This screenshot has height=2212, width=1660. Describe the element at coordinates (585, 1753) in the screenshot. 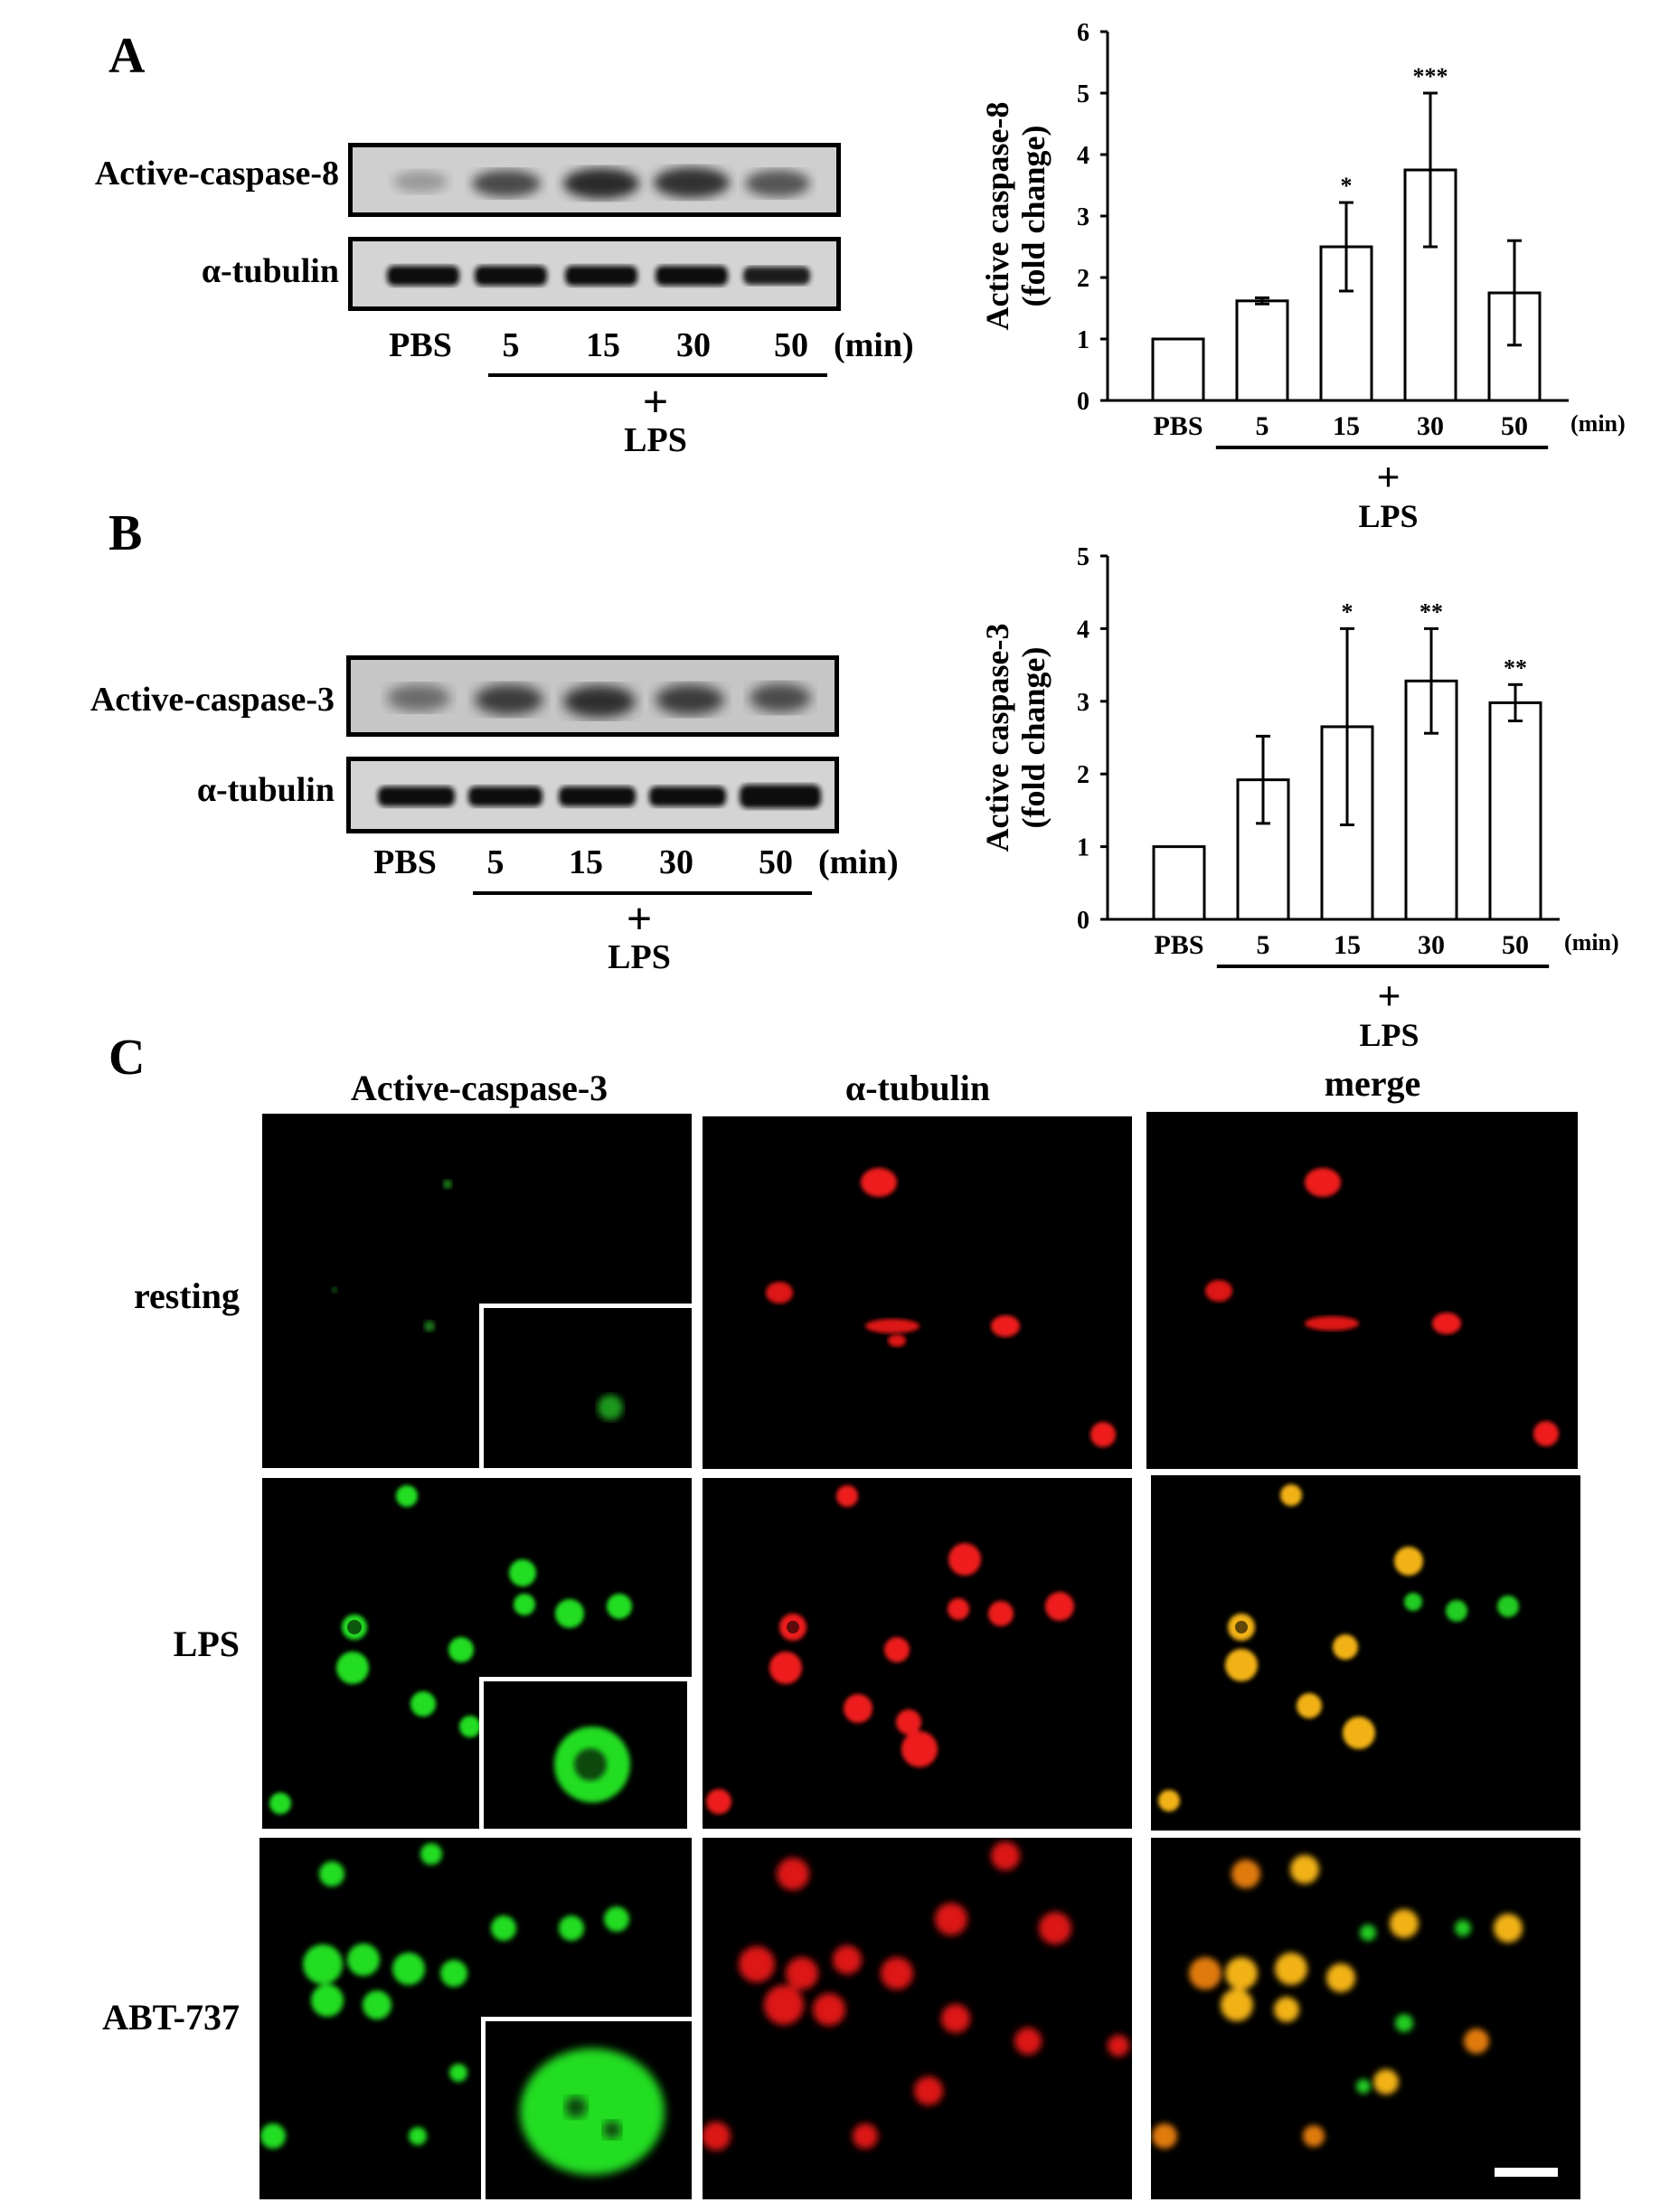

I see `inset-lps` at that location.